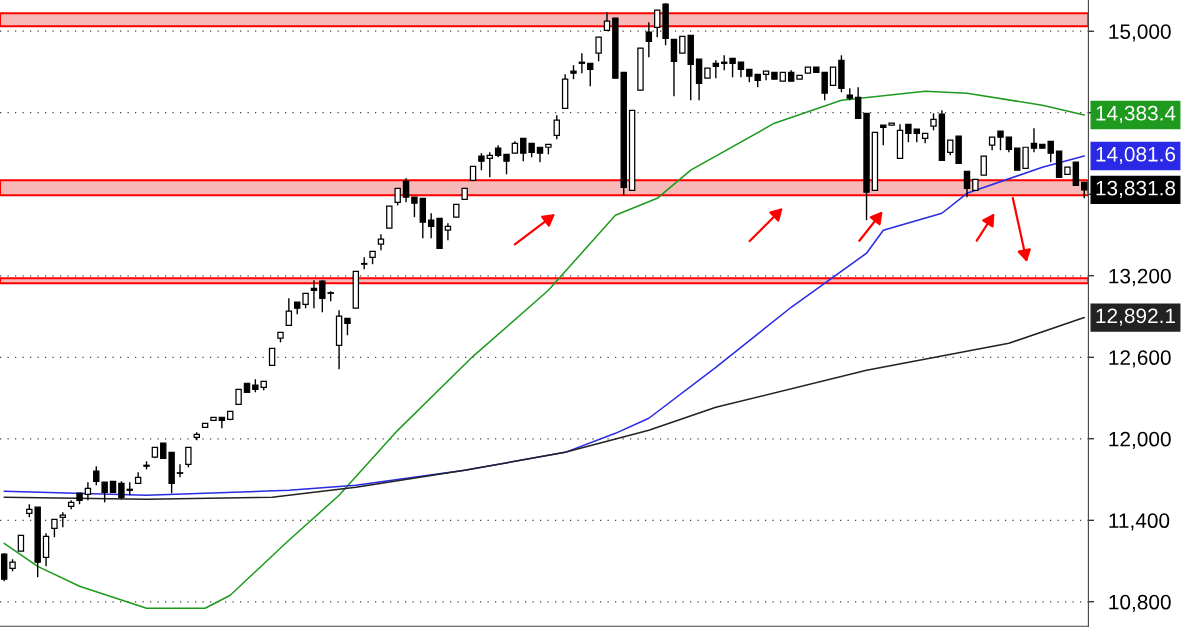  I want to click on y-tick-label: 13,200, so click(1140, 277).